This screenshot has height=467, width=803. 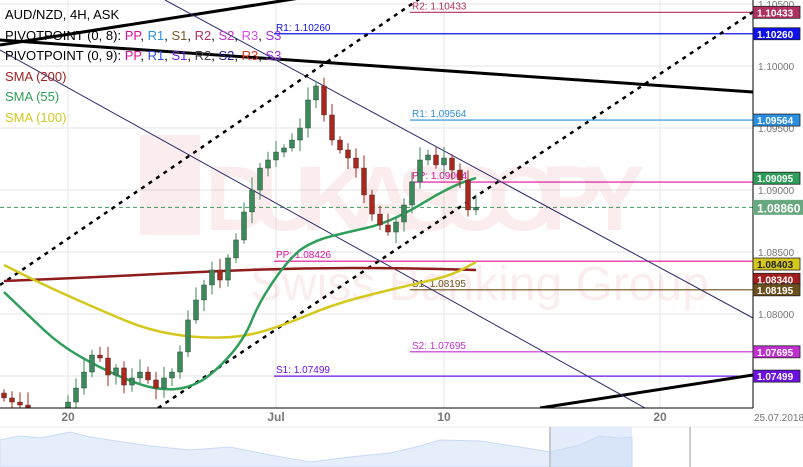 I want to click on legend-sma-200: SMA (200), so click(x=36, y=76).